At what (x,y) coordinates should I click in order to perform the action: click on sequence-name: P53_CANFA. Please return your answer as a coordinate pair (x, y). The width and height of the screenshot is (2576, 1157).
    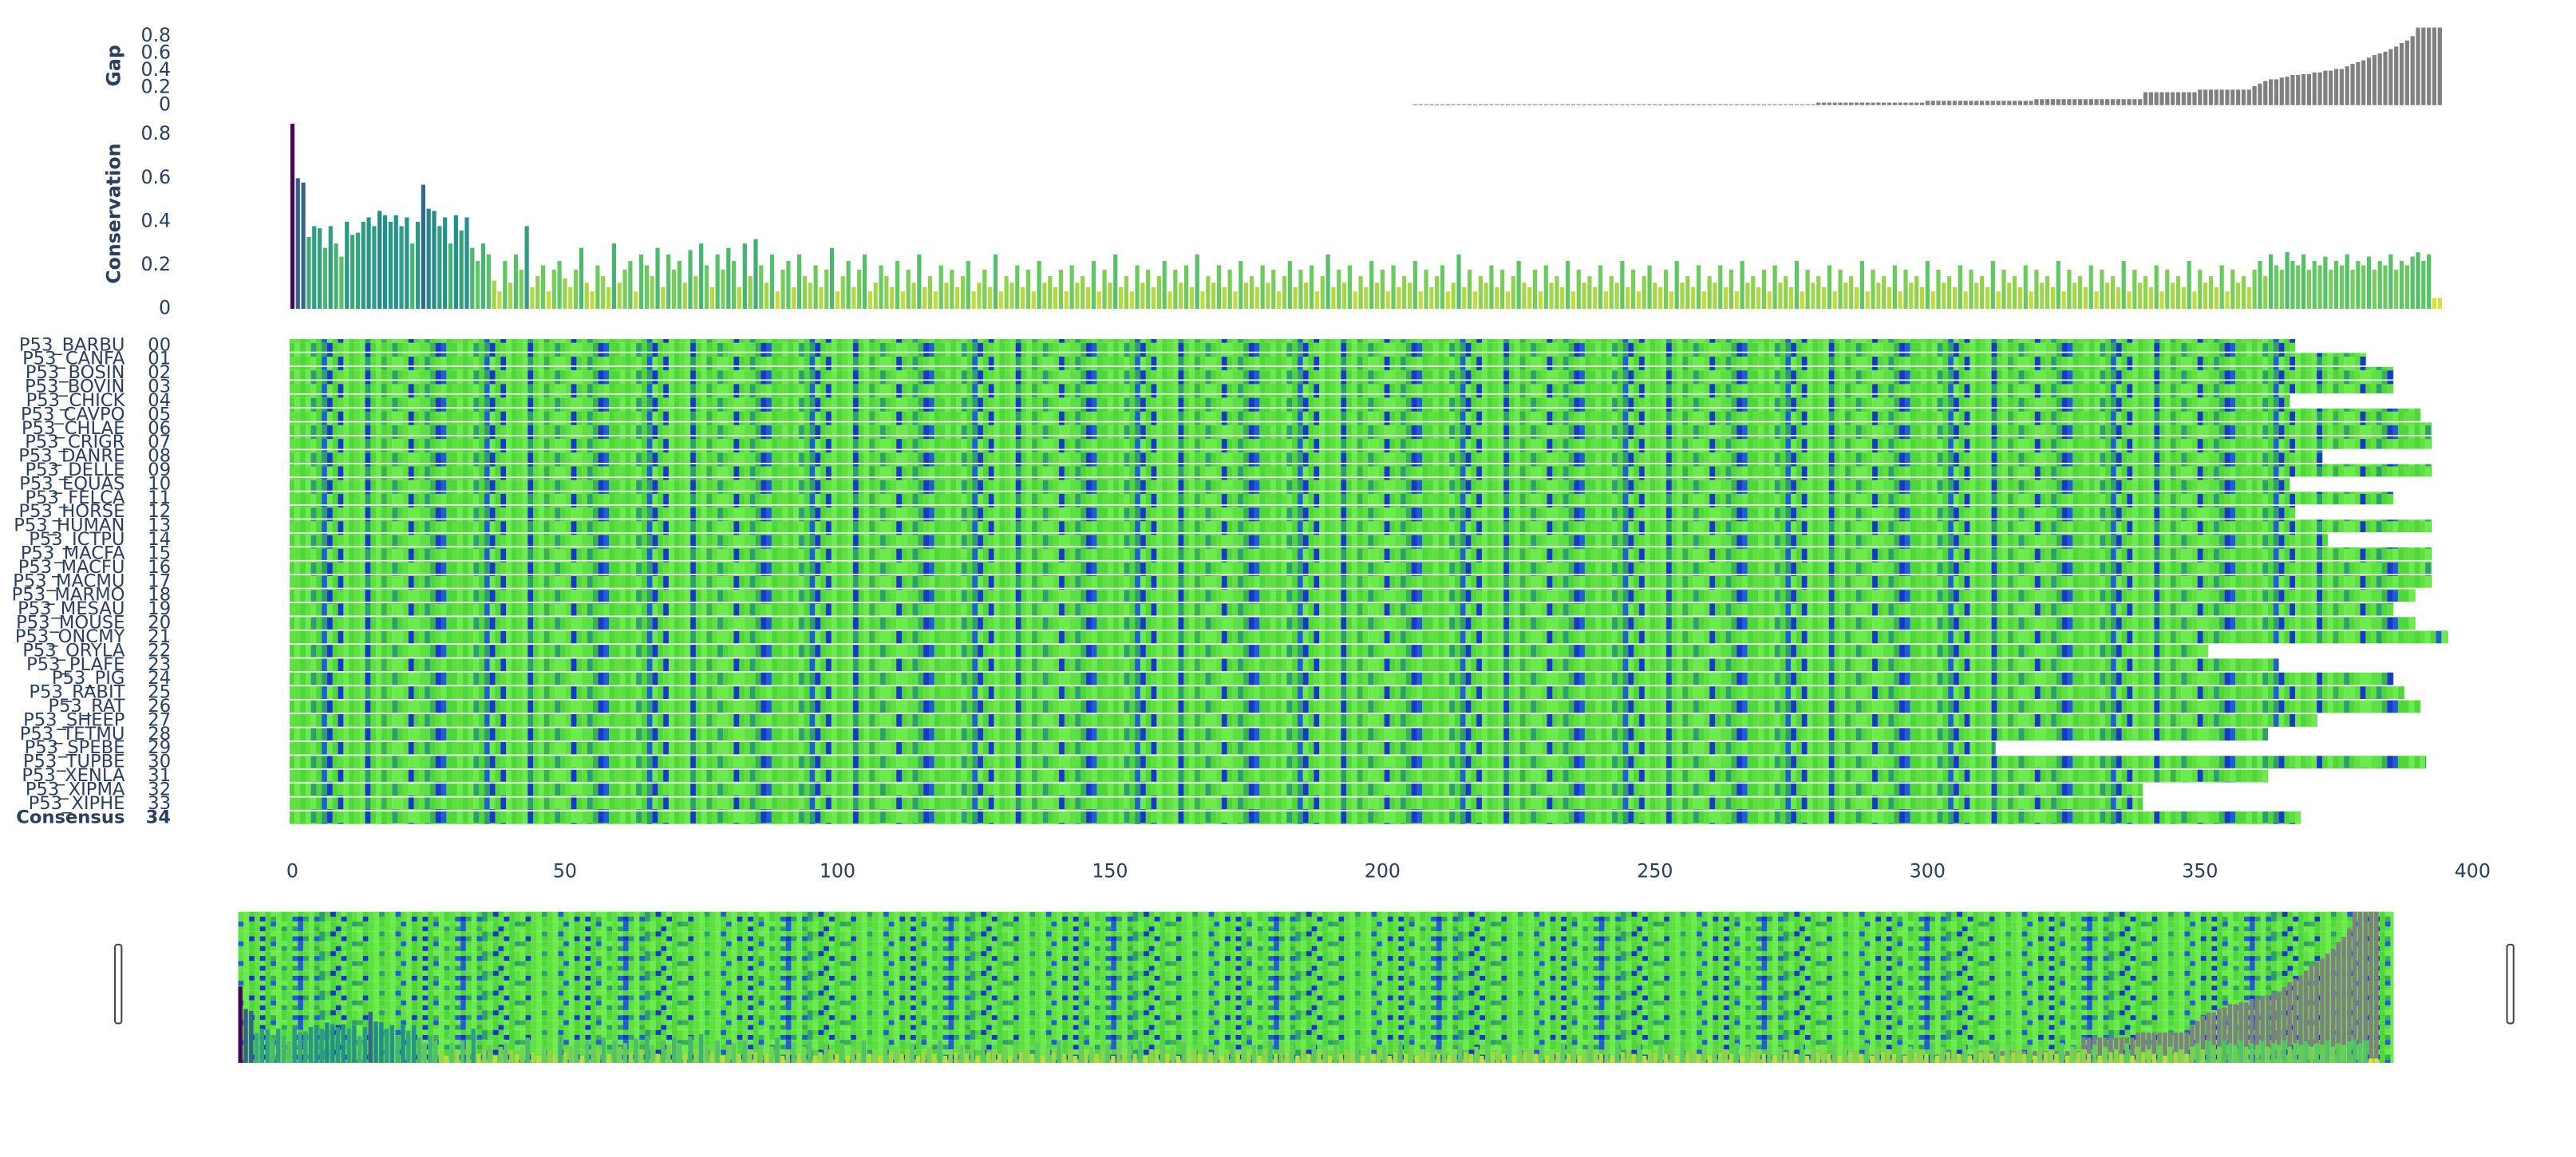
    Looking at the image, I should click on (73, 359).